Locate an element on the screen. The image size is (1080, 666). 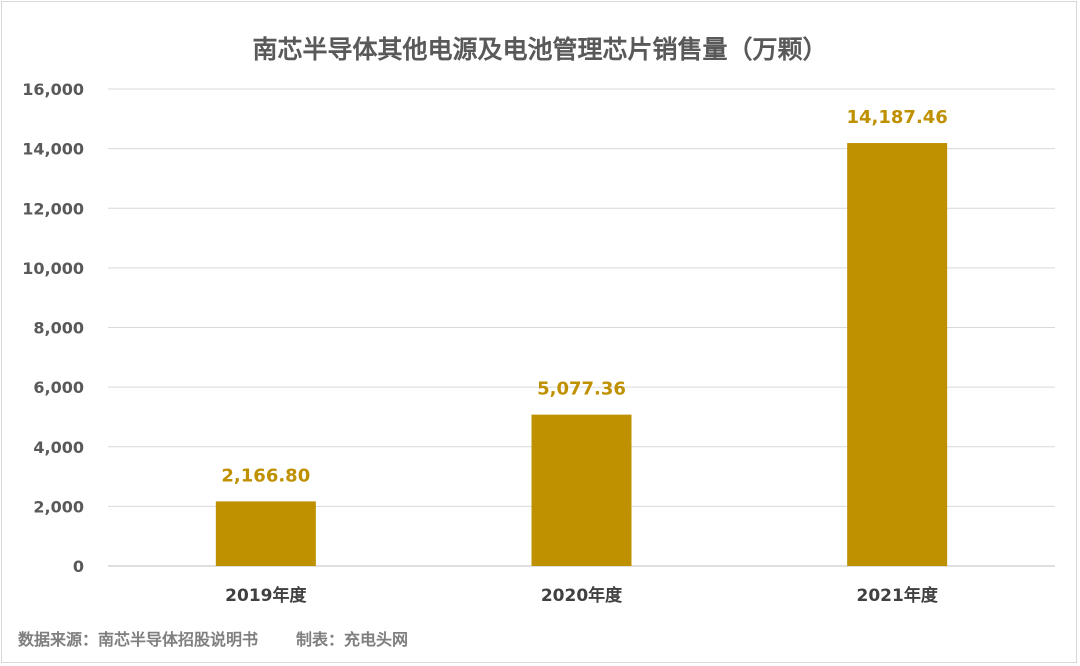
data-label: 2,166.80 is located at coordinates (265, 475).